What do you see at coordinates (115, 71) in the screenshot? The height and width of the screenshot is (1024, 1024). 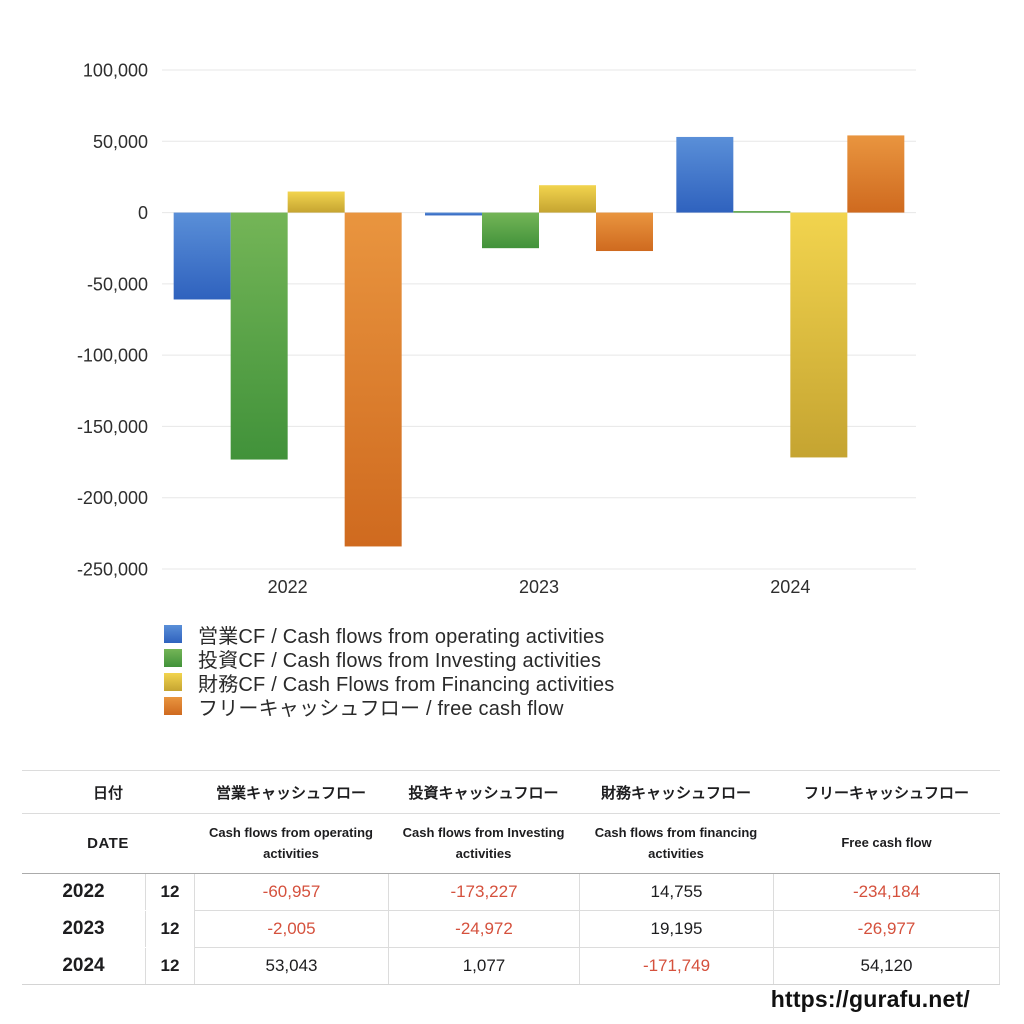 I see `y-axis-tick-label: 100,000` at bounding box center [115, 71].